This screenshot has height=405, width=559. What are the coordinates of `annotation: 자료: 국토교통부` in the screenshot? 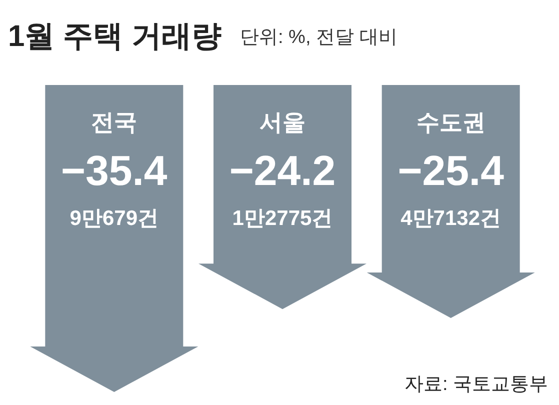 It's located at (476, 384).